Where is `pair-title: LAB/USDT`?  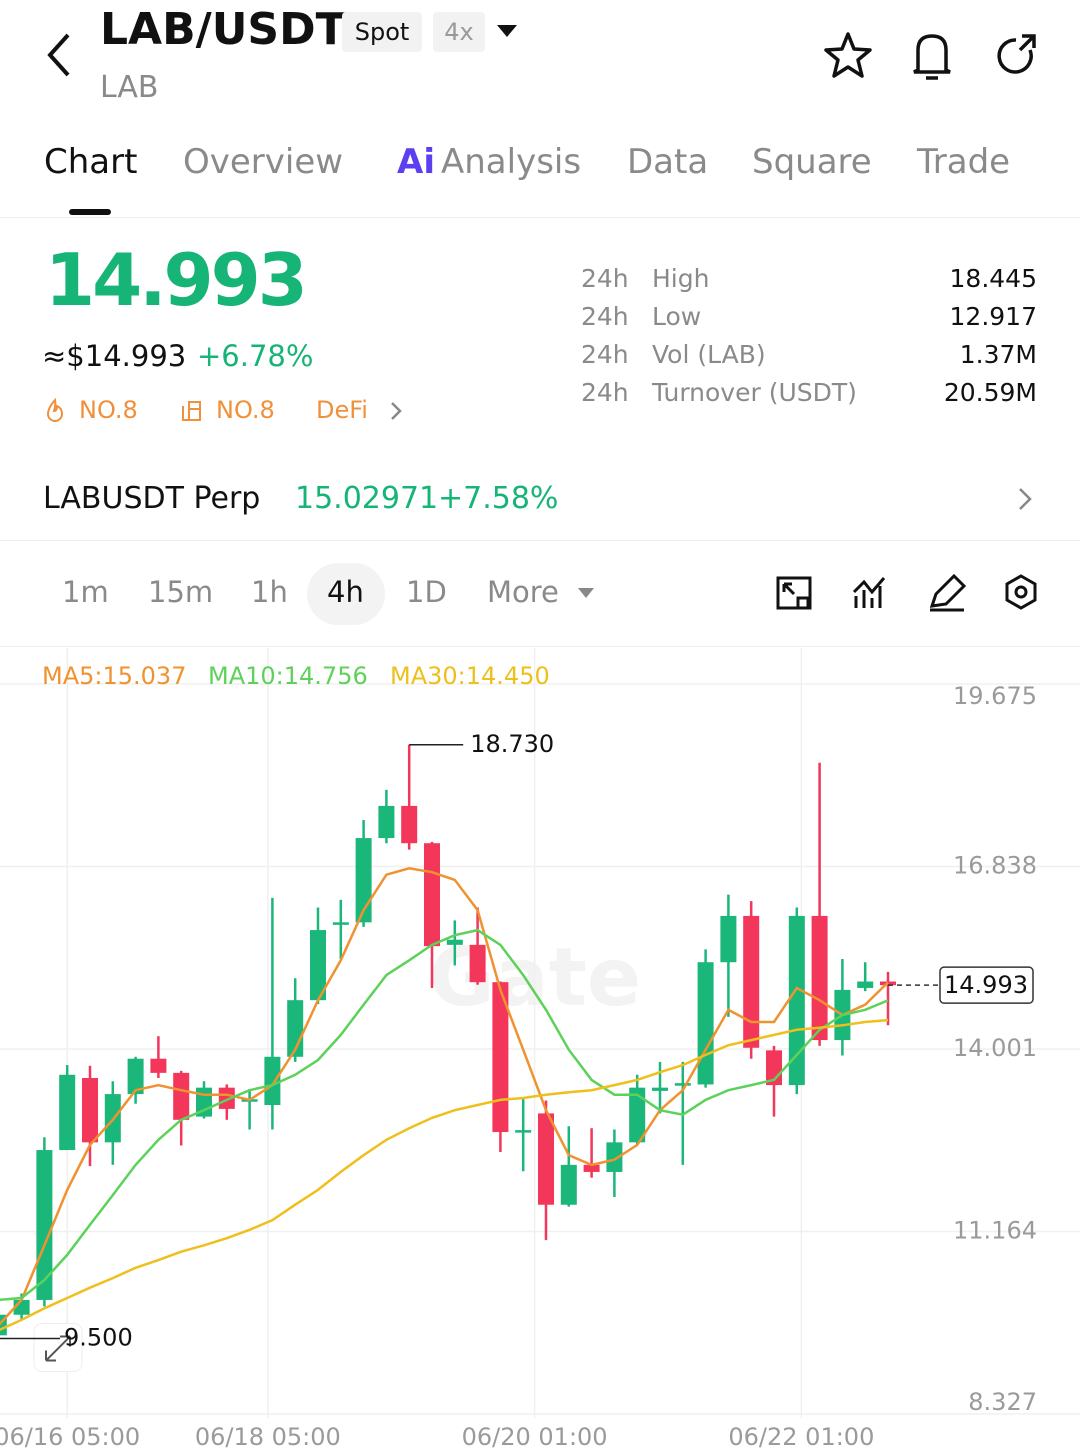 pair-title: LAB/USDT is located at coordinates (223, 29).